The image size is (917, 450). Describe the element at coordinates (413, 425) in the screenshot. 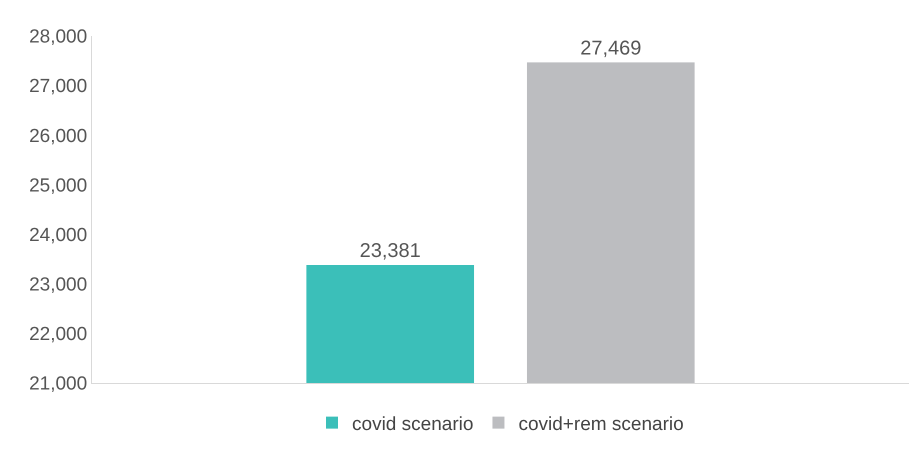

I see `legend-label: covid scenario` at that location.